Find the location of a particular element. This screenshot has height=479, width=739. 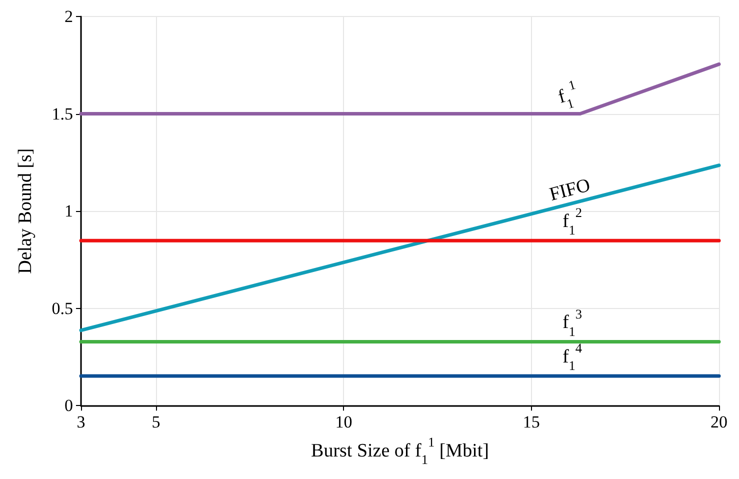

x-tick-label: 3 is located at coordinates (81, 422).